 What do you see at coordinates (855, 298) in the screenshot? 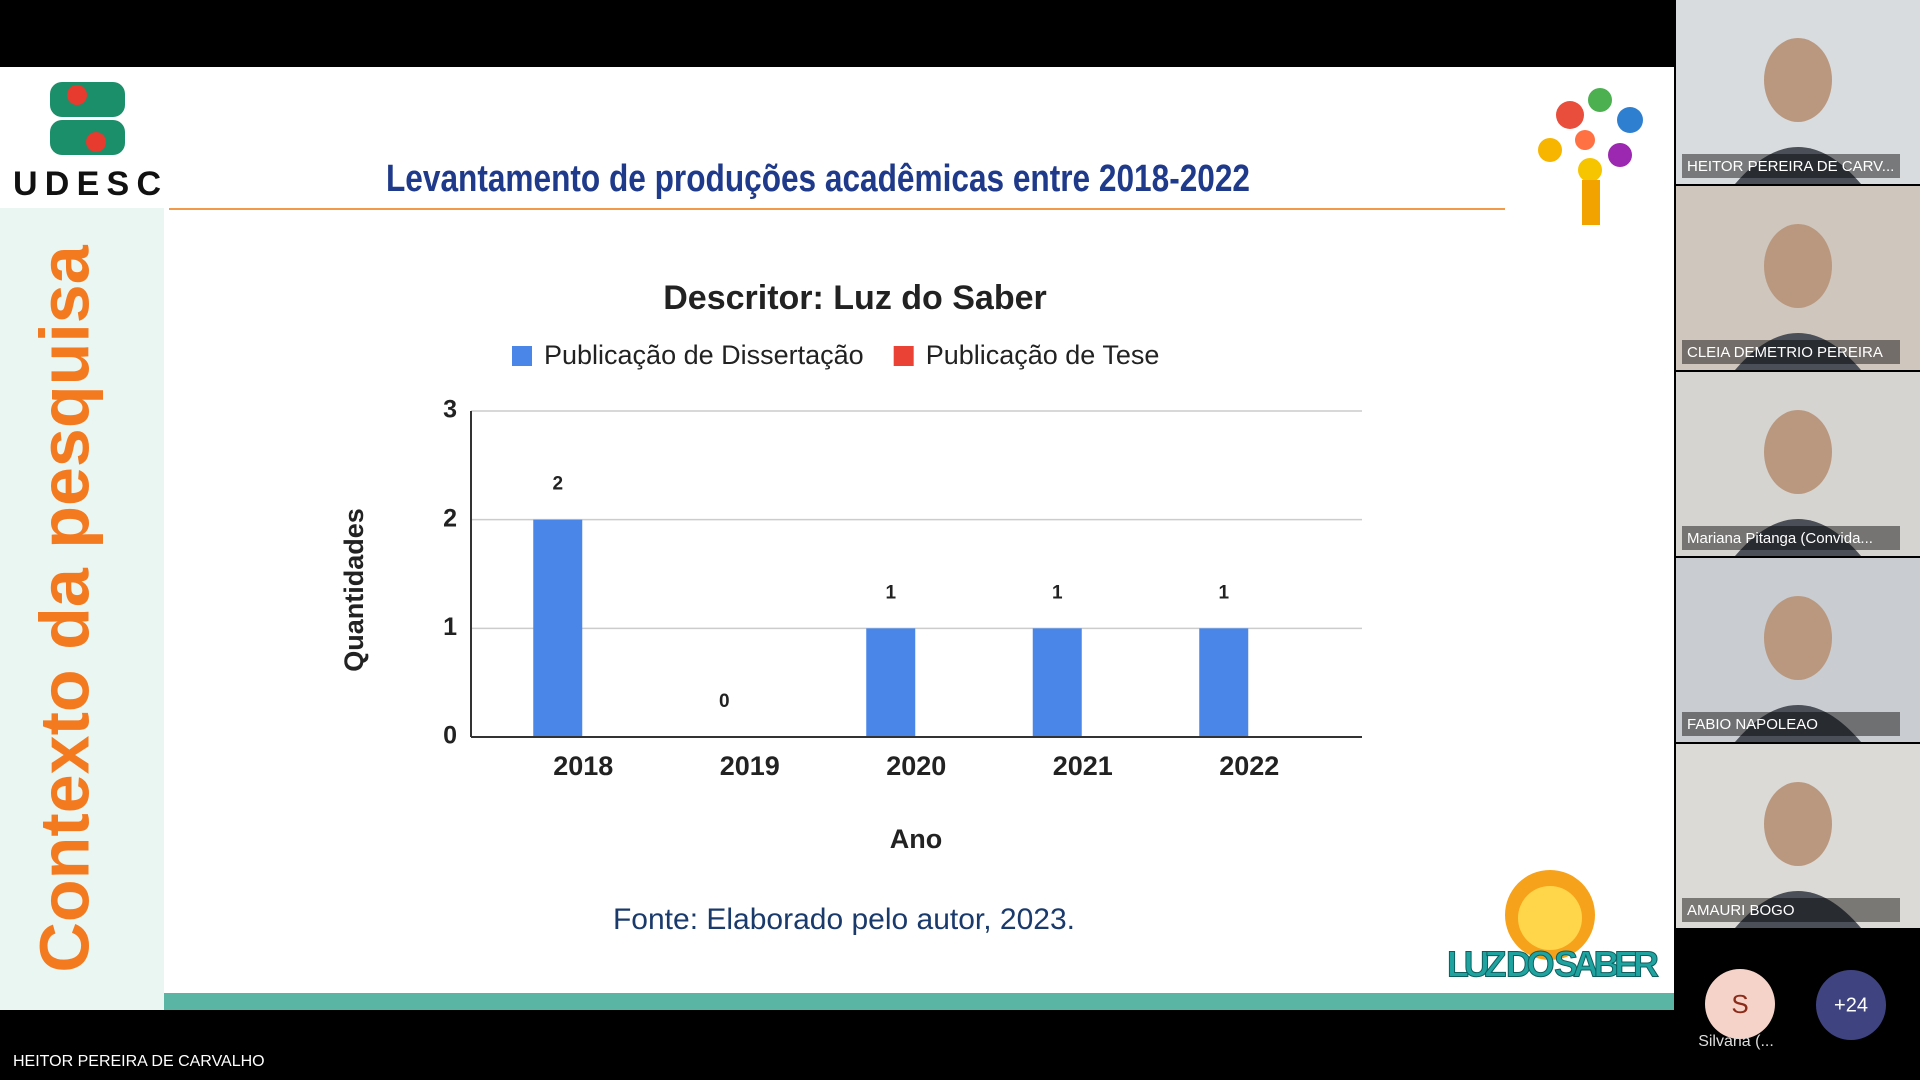
I see `chart-title: Descritor: Luz do Saber` at bounding box center [855, 298].